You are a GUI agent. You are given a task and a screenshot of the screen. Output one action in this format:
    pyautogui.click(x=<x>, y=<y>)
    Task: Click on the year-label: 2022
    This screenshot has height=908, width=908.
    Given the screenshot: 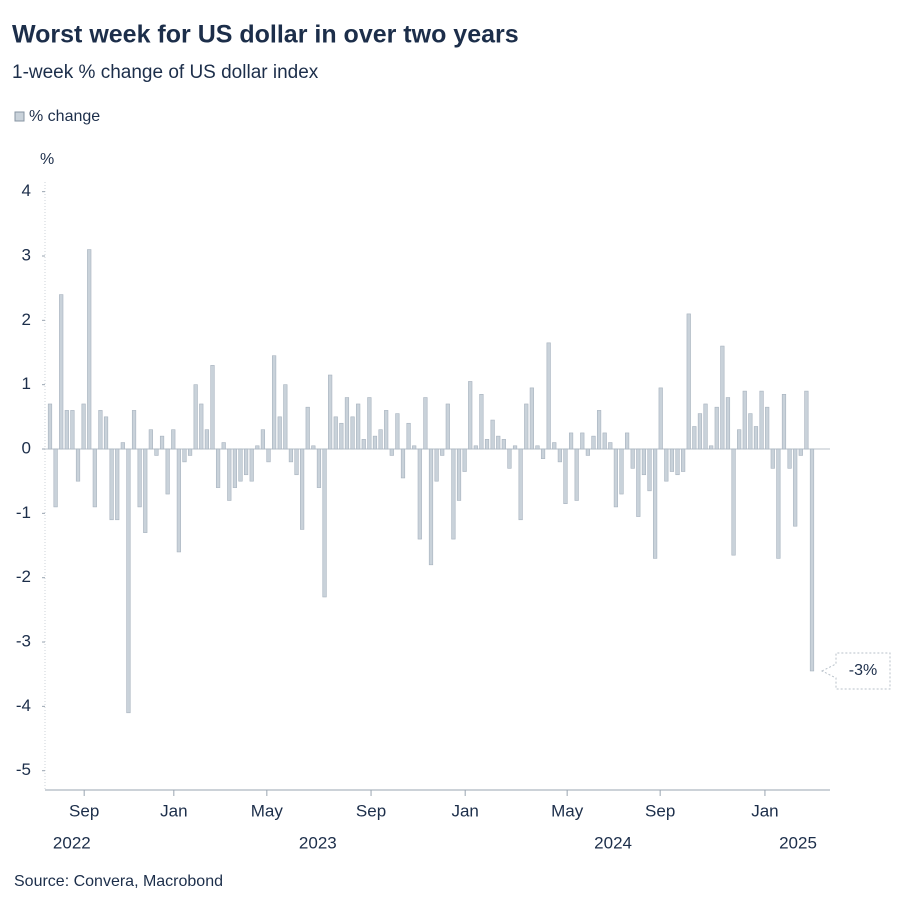 What is the action you would take?
    pyautogui.click(x=72, y=842)
    